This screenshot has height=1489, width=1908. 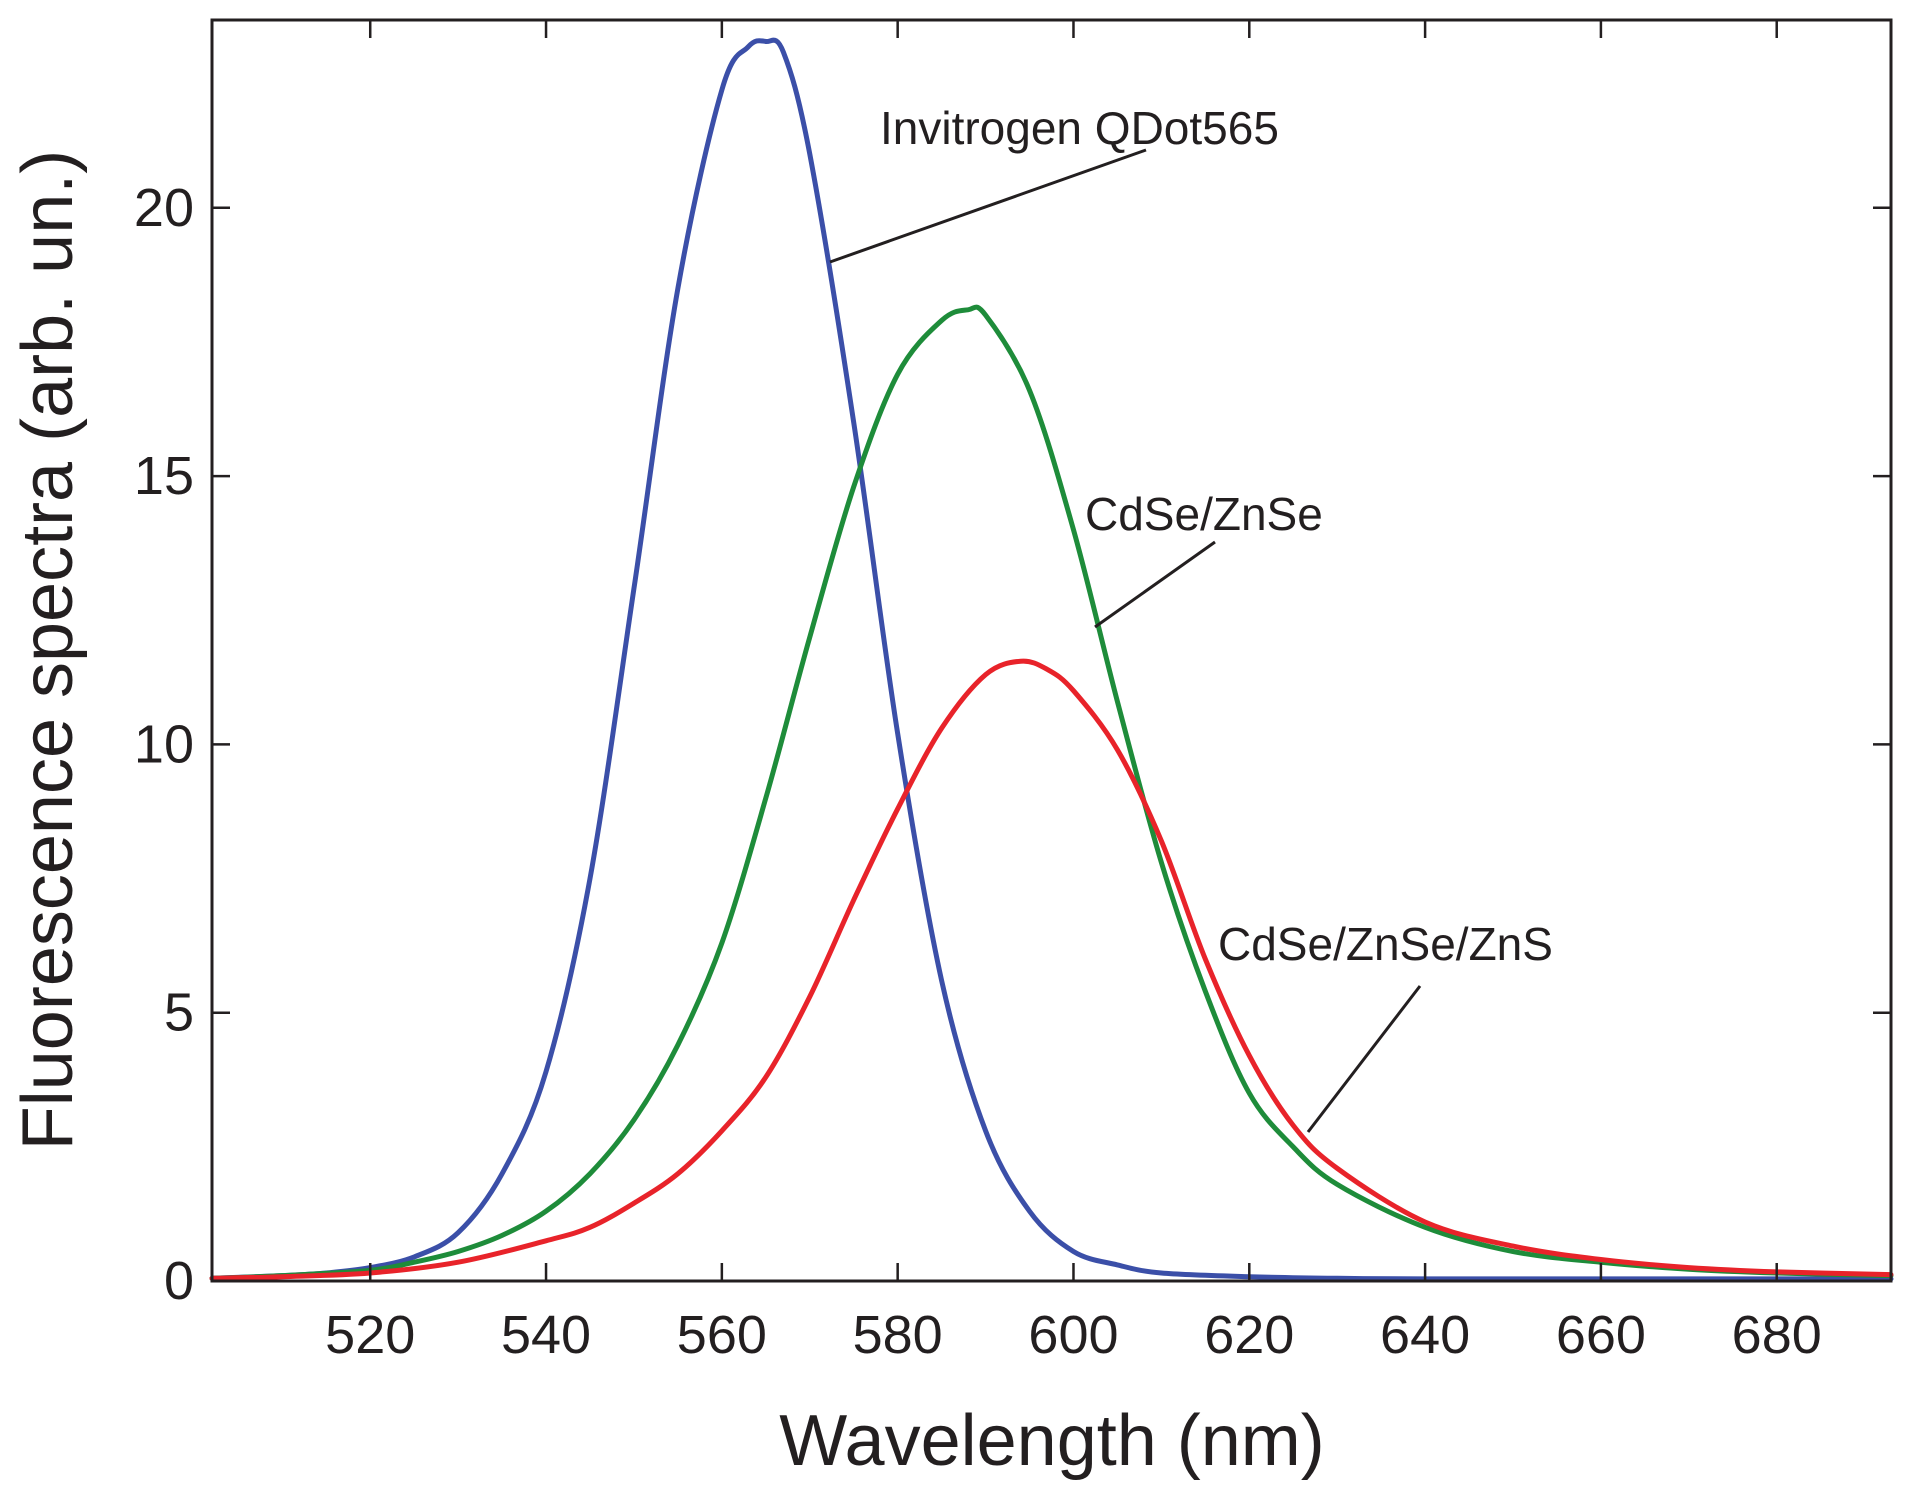 I want to click on y-tick-label: 5, so click(x=179, y=1013).